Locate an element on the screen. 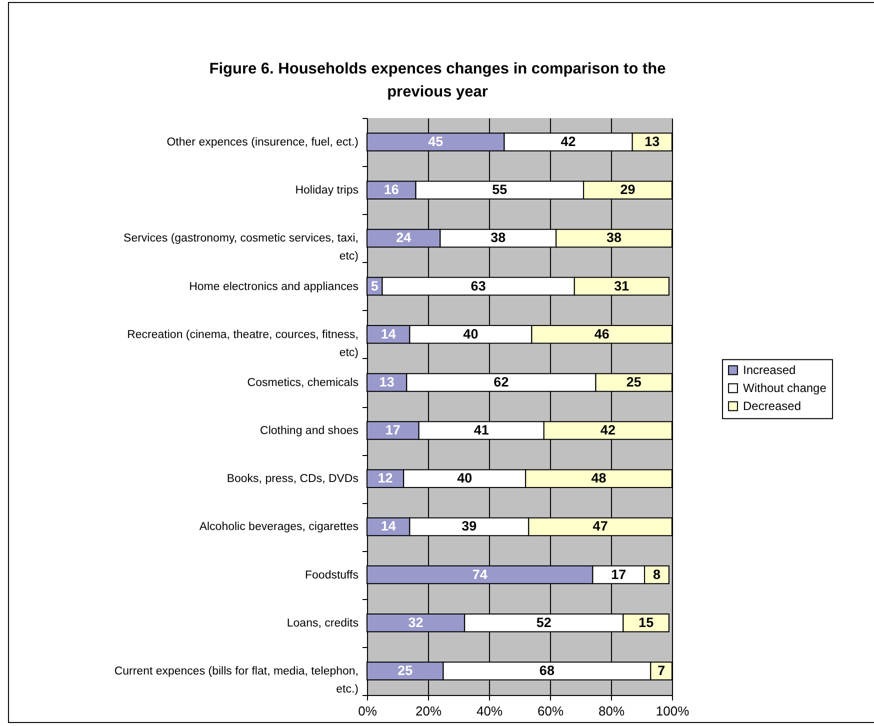 The width and height of the screenshot is (874, 726). x-tick-label: 100% is located at coordinates (673, 711).